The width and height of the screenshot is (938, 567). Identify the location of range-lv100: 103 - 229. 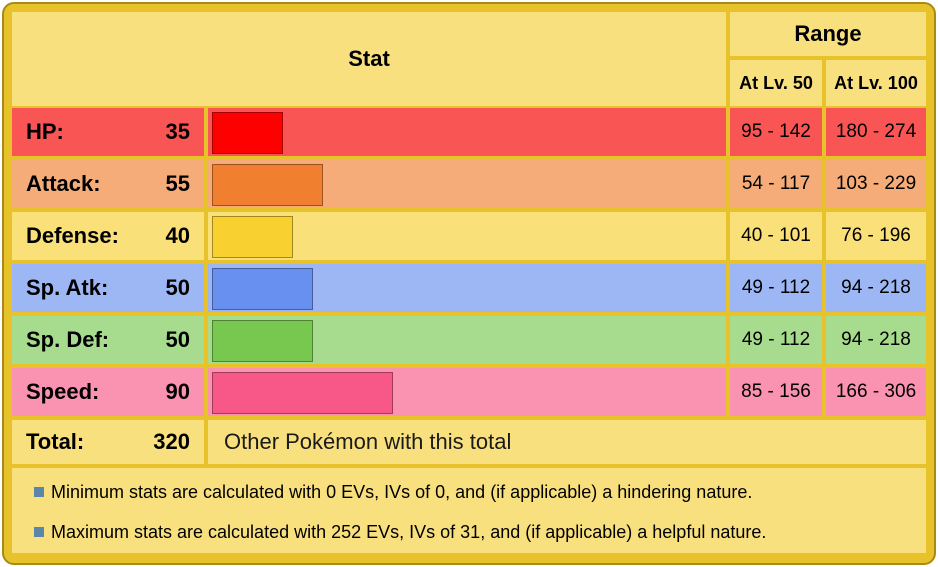
(876, 183).